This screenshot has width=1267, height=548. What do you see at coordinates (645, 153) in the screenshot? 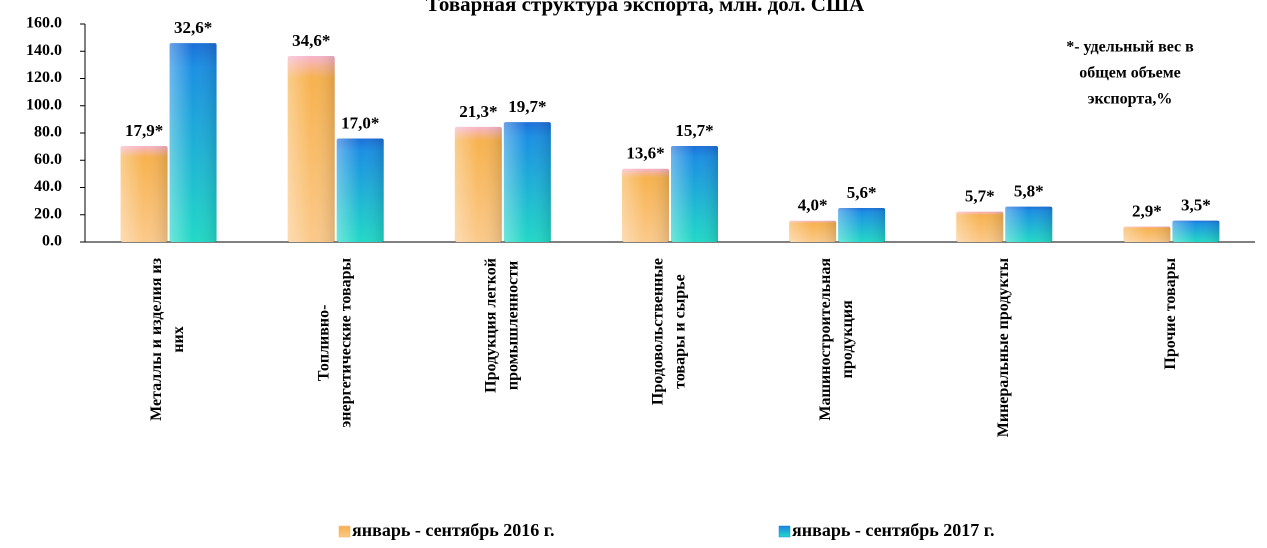
I see `bar-label: 13,6*` at bounding box center [645, 153].